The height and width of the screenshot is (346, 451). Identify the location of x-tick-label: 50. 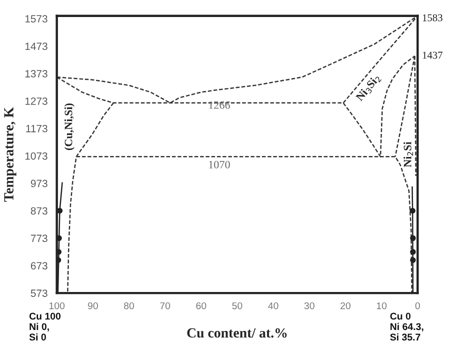
(237, 306).